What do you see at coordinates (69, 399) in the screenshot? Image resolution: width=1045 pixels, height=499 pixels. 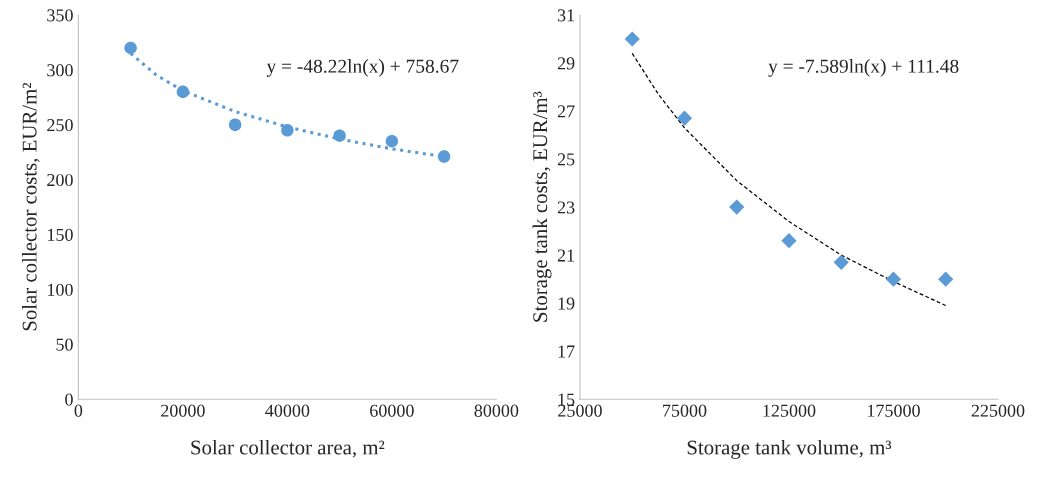 I see `y-tick-label: 0` at bounding box center [69, 399].